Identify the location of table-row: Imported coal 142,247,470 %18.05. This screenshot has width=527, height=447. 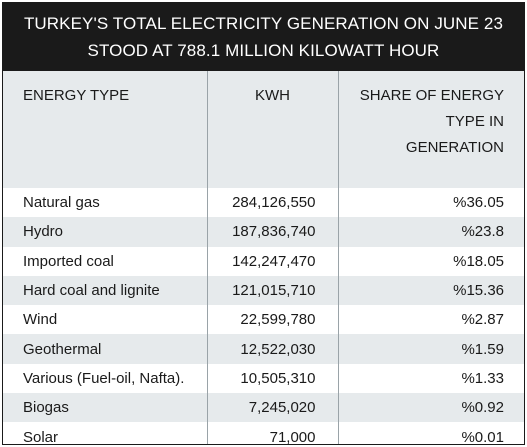
(263, 261).